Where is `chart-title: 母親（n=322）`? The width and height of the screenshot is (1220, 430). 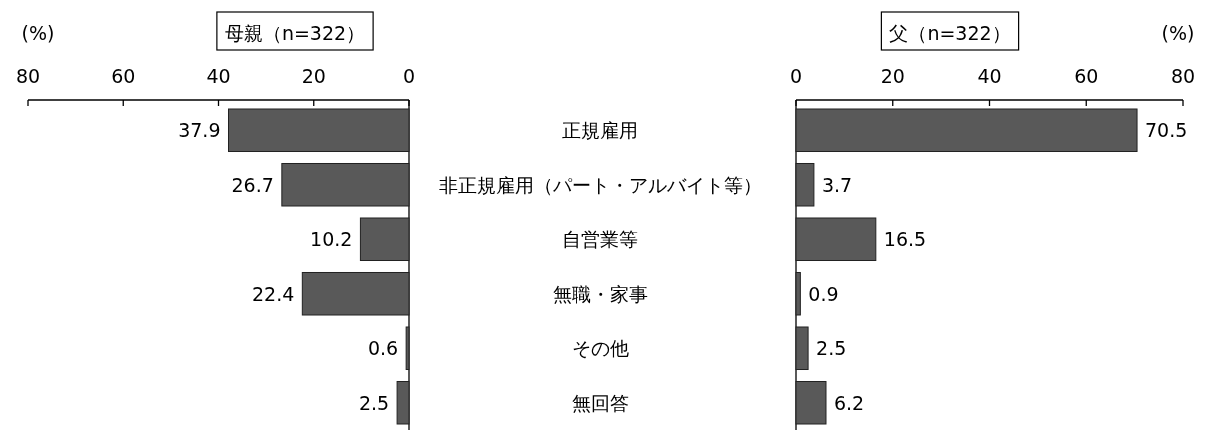 chart-title: 母親（n=322） is located at coordinates (295, 33).